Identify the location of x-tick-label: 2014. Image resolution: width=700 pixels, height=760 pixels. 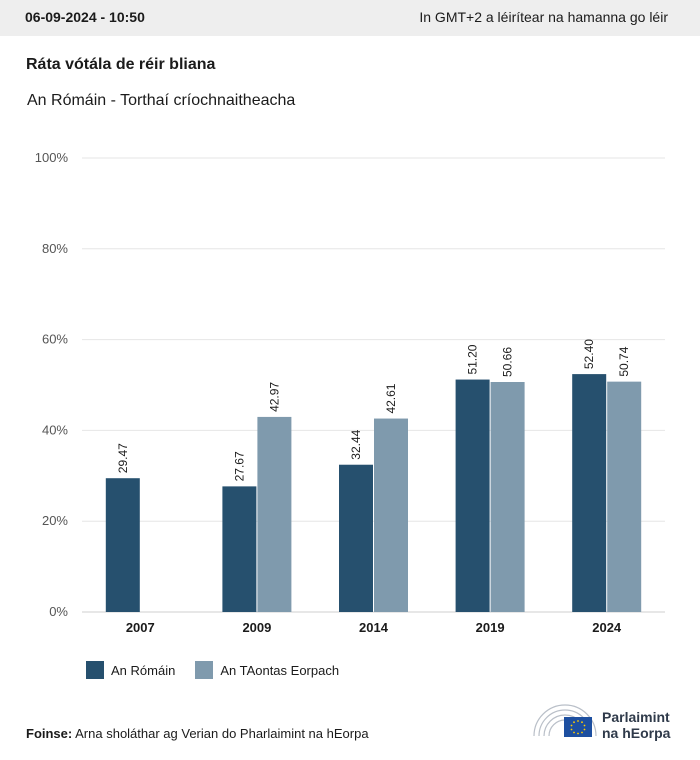
(374, 627).